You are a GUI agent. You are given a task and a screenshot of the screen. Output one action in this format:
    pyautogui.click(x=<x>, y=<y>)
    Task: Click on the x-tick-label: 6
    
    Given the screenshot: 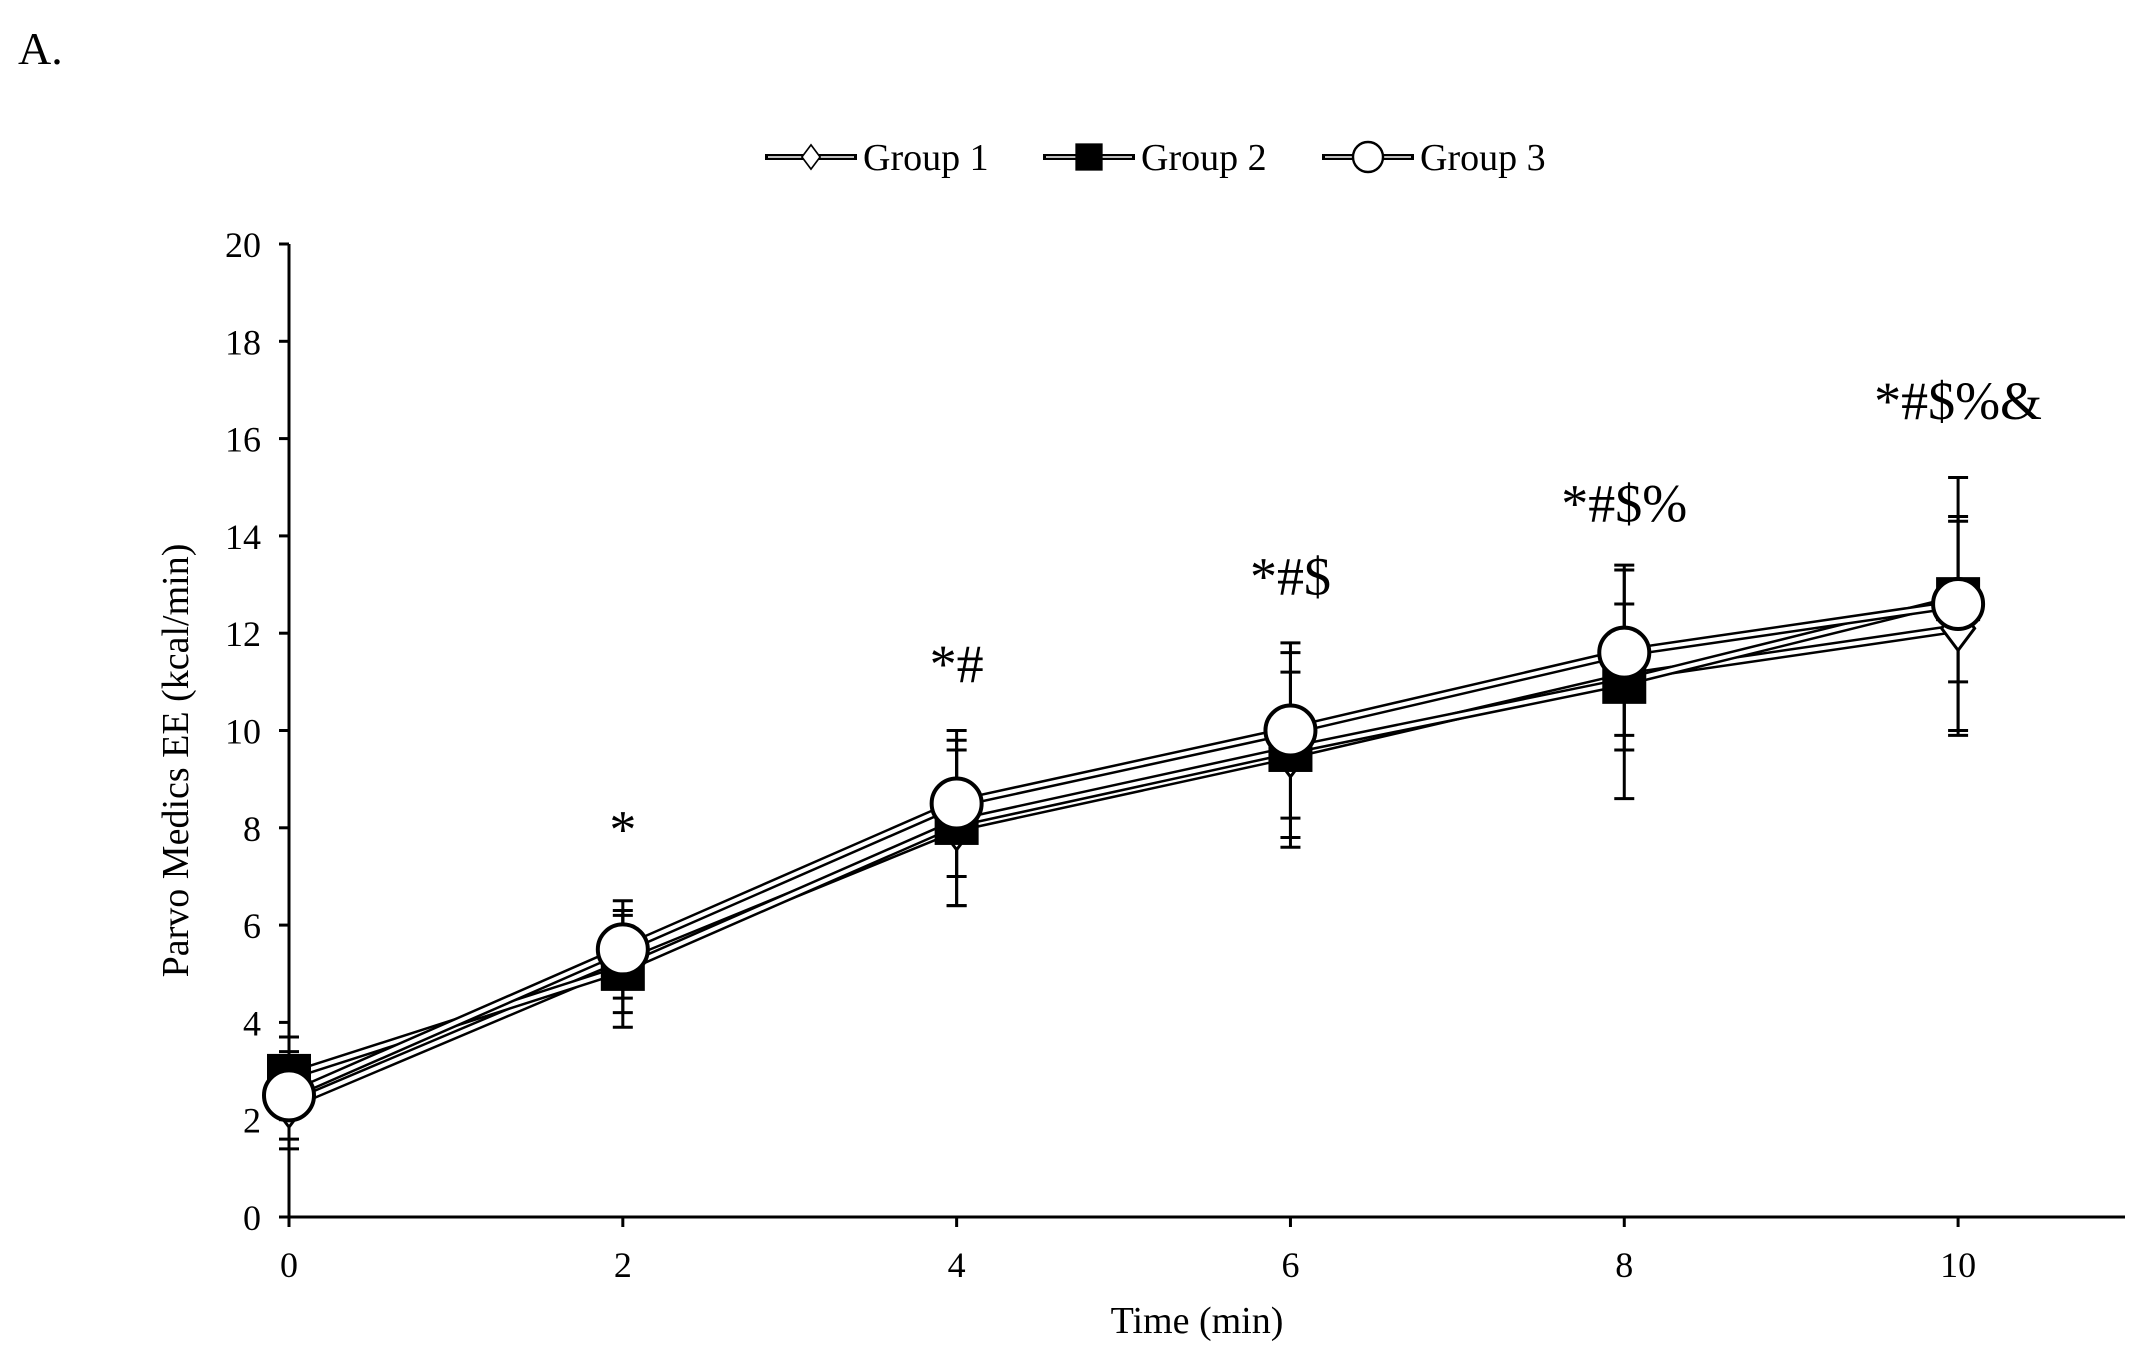 What is the action you would take?
    pyautogui.click(x=1290, y=1265)
    